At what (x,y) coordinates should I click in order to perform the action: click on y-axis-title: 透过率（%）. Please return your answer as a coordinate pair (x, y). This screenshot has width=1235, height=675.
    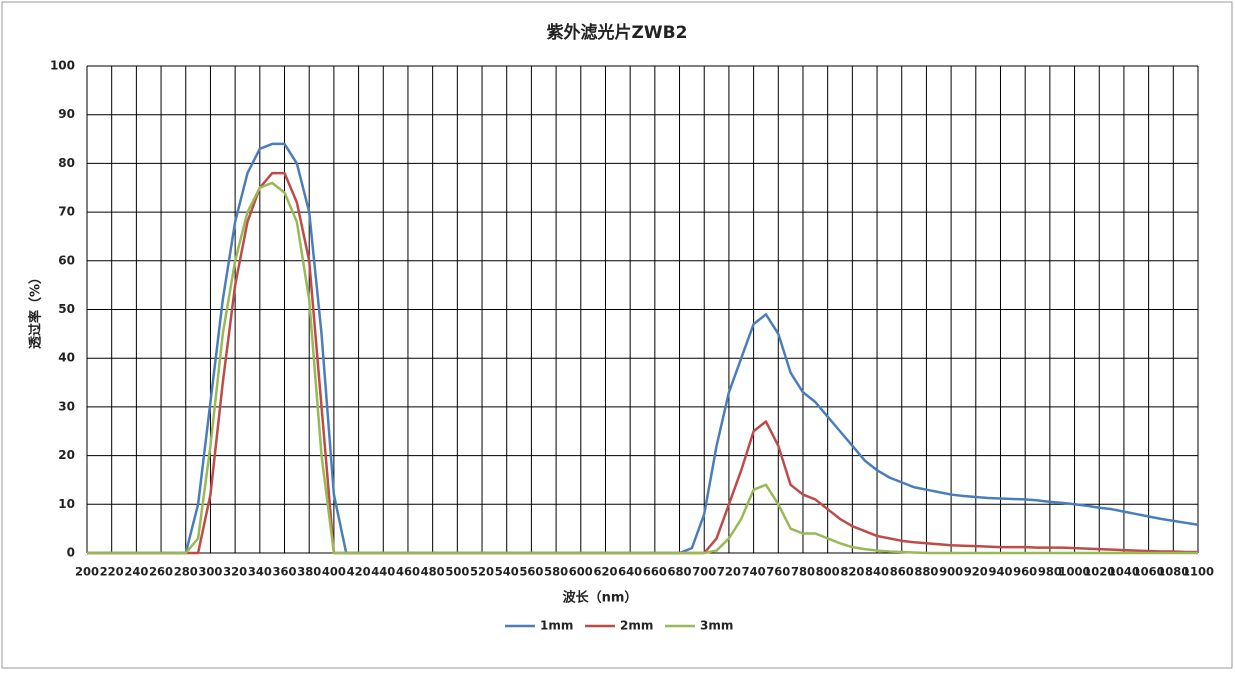
    Looking at the image, I should click on (36, 310).